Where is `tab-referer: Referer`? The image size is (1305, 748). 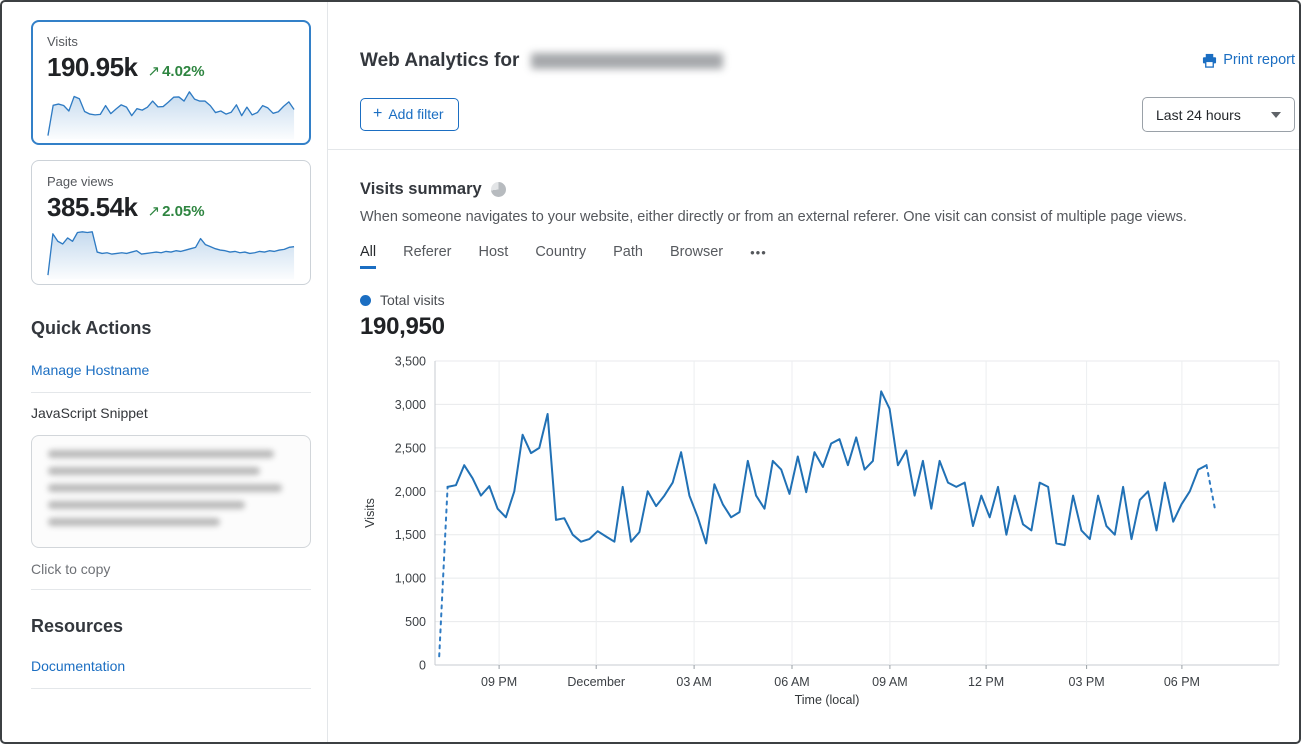
tab-referer: Referer is located at coordinates (427, 252).